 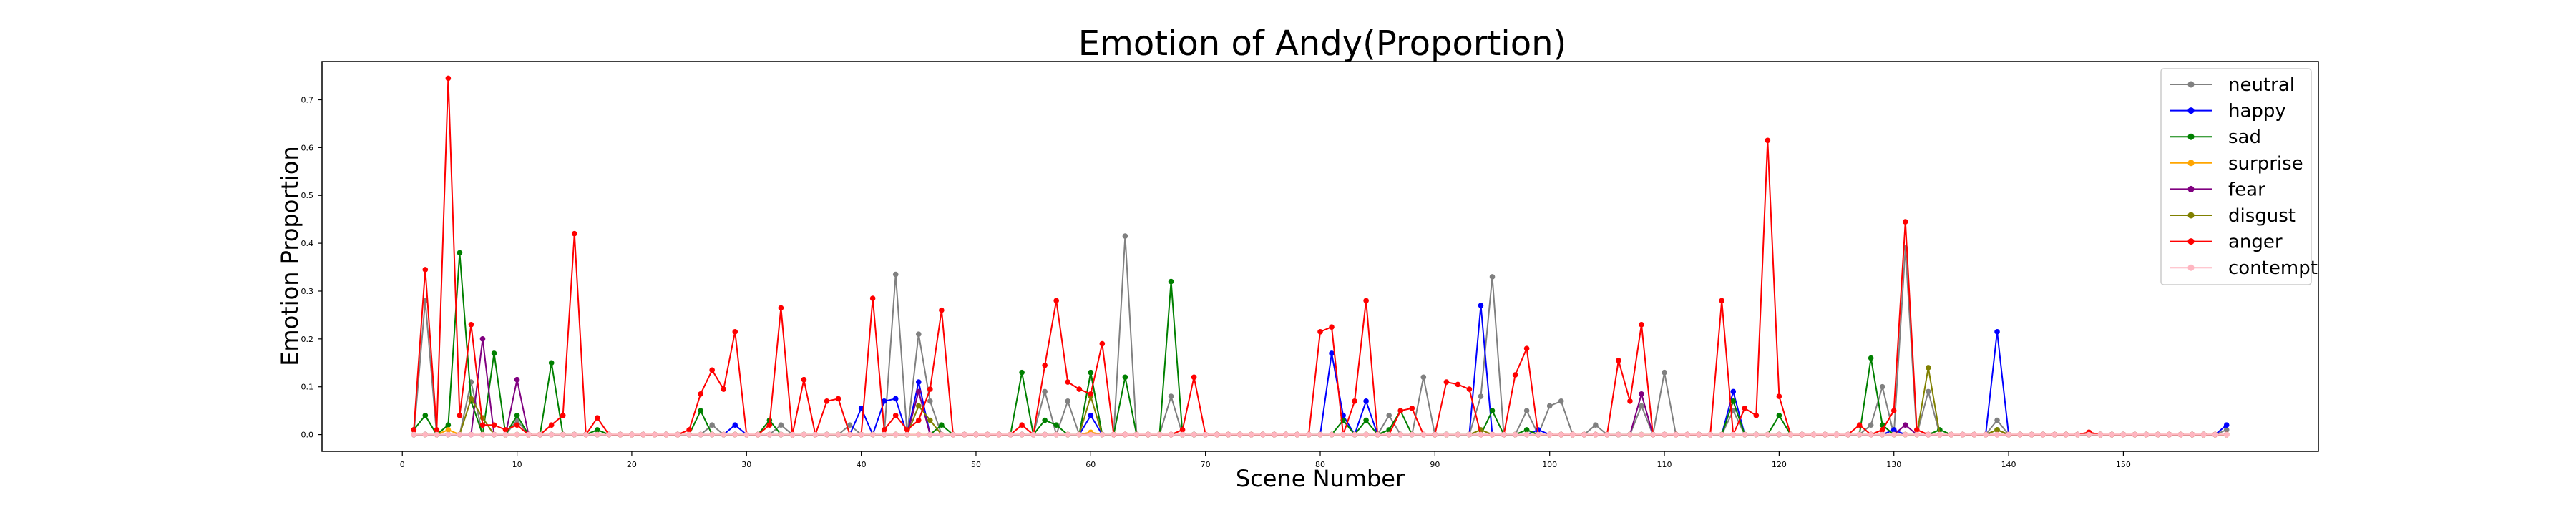 What do you see at coordinates (2232, 85) in the screenshot?
I see `legend-item-neutral: neutral` at bounding box center [2232, 85].